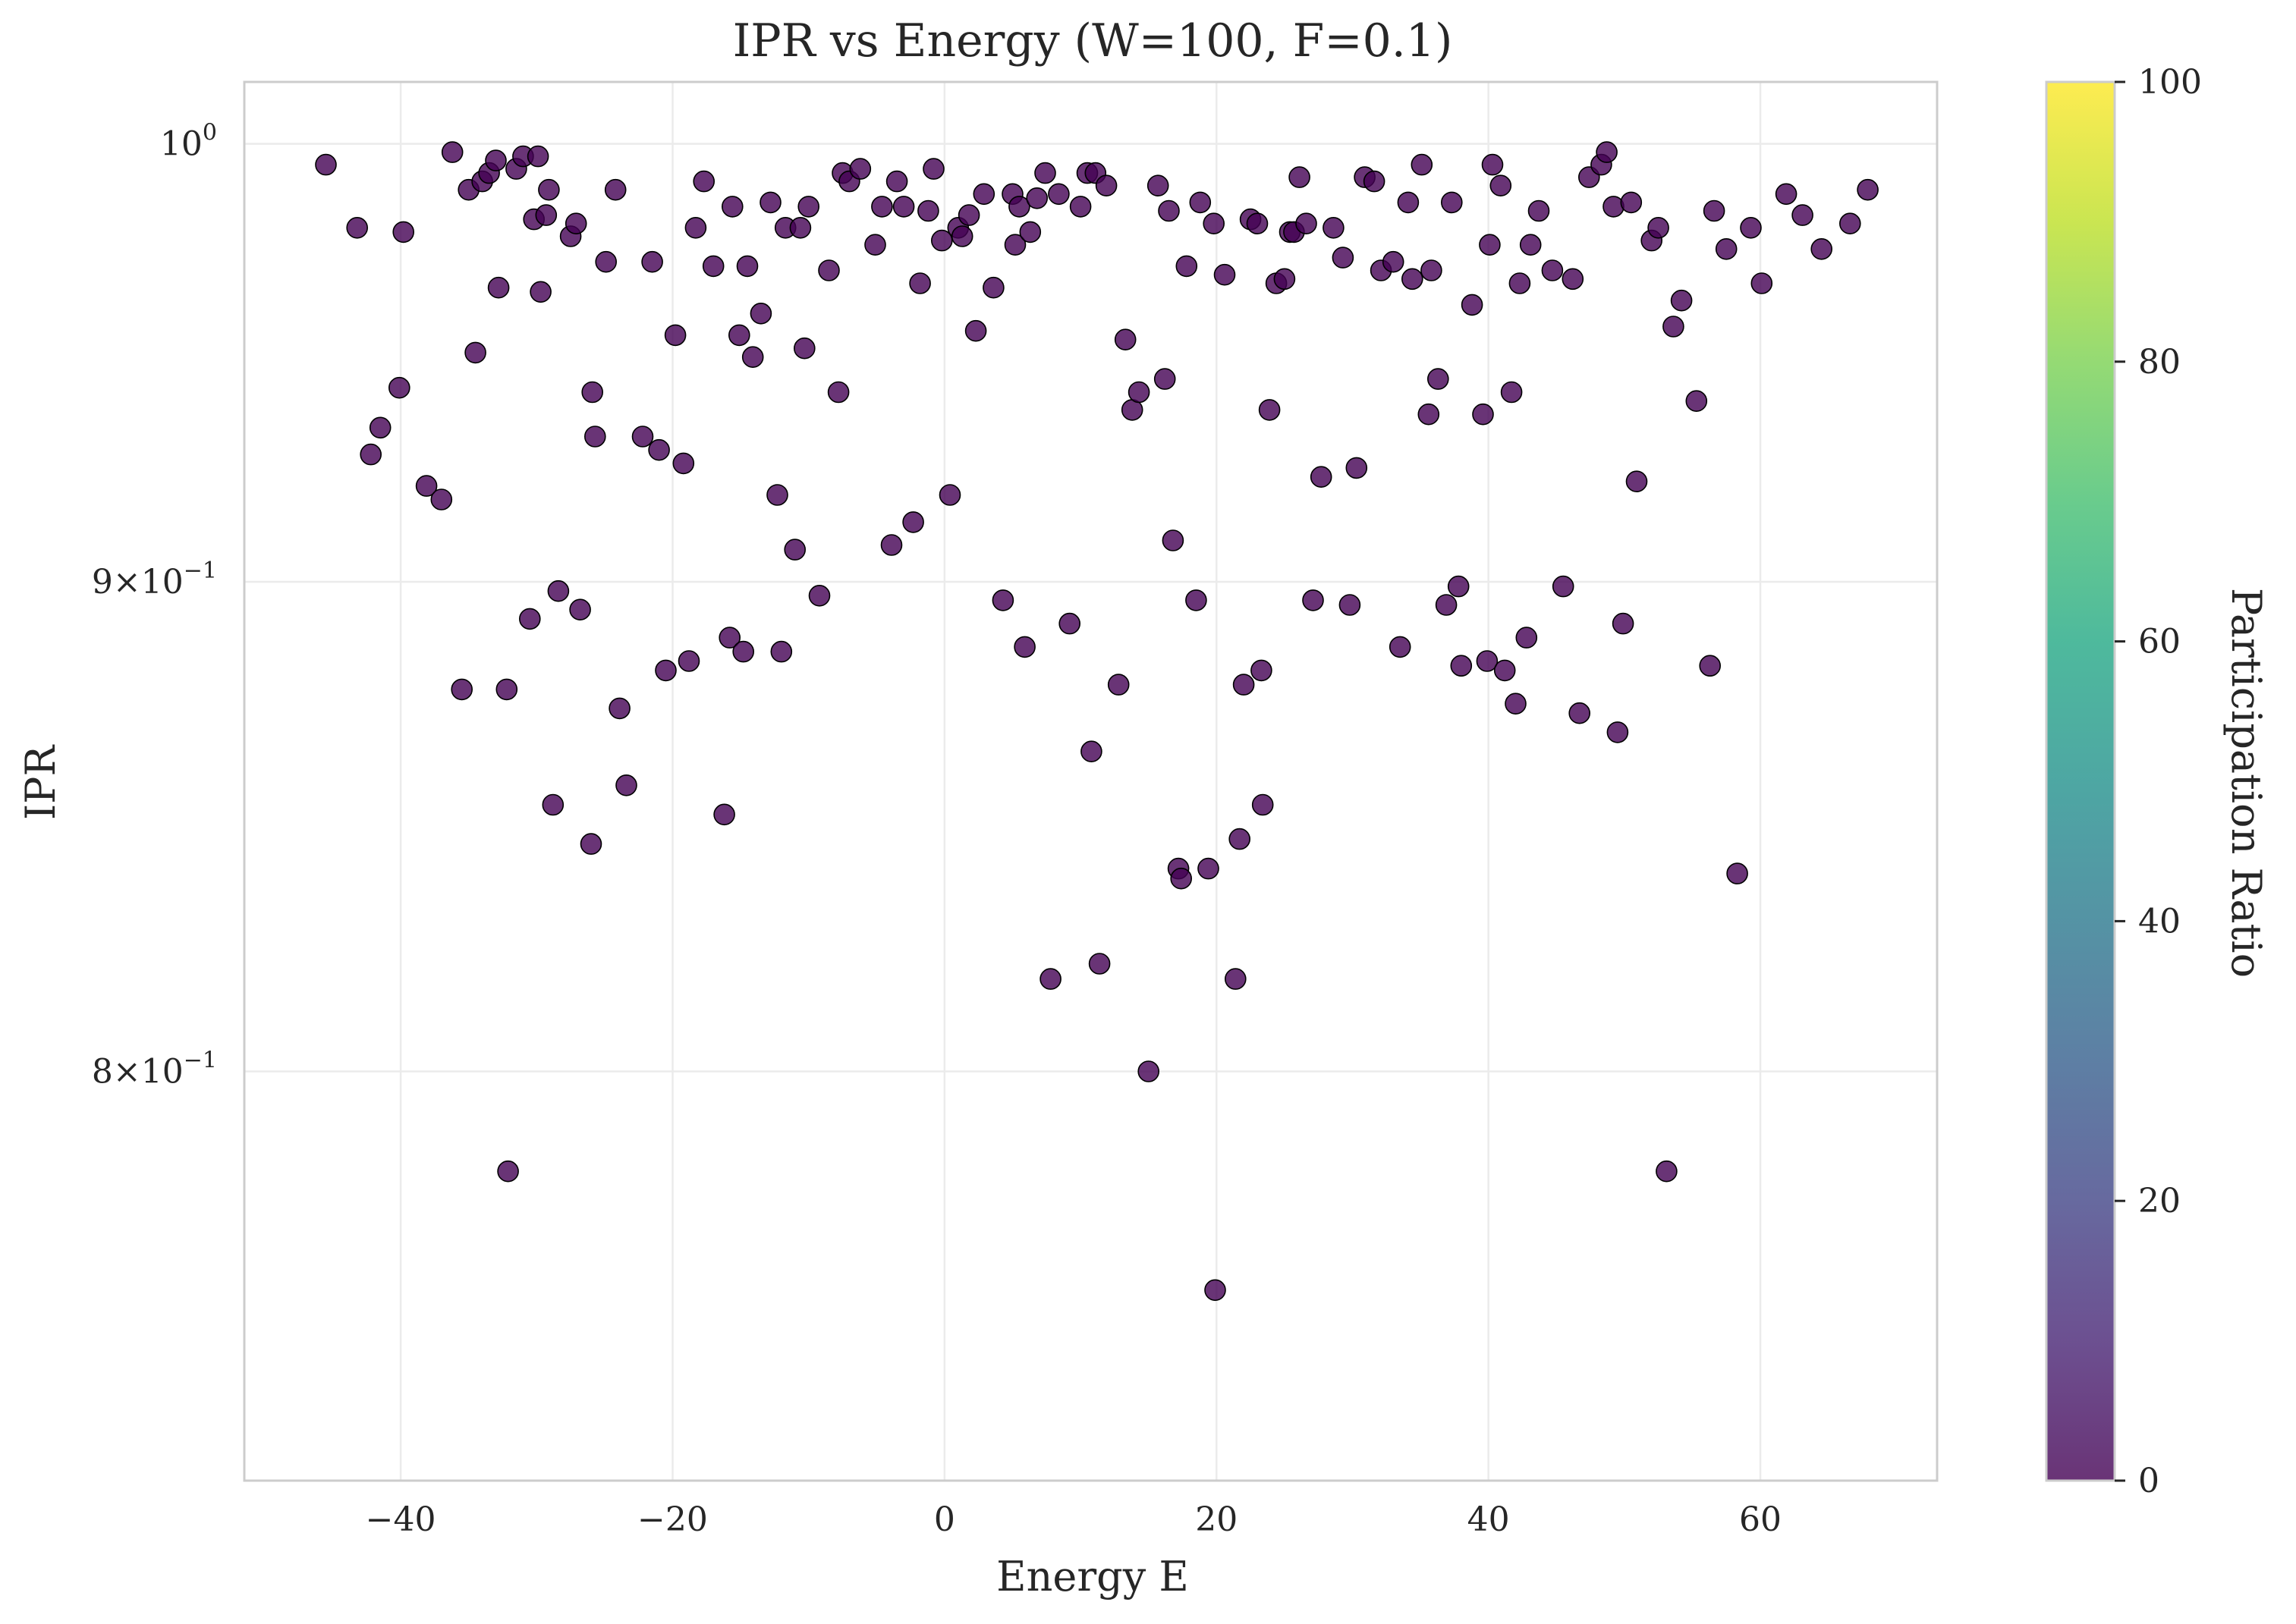 The height and width of the screenshot is (1624, 2296). I want to click on y-tick-label: 100, so click(188, 142).